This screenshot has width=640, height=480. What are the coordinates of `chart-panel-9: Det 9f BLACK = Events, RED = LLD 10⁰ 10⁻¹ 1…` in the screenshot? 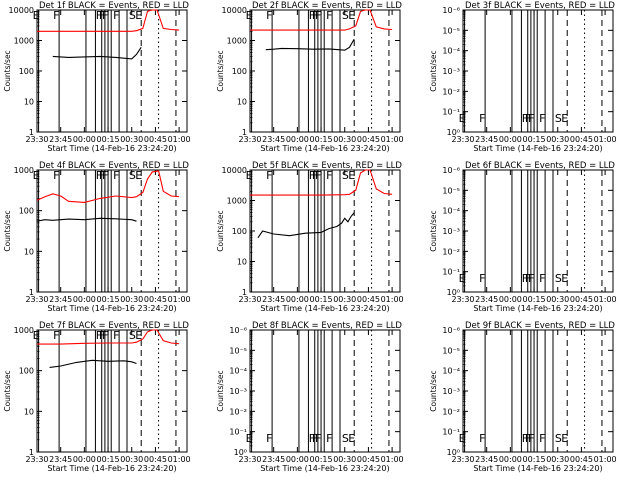 It's located at (523, 397).